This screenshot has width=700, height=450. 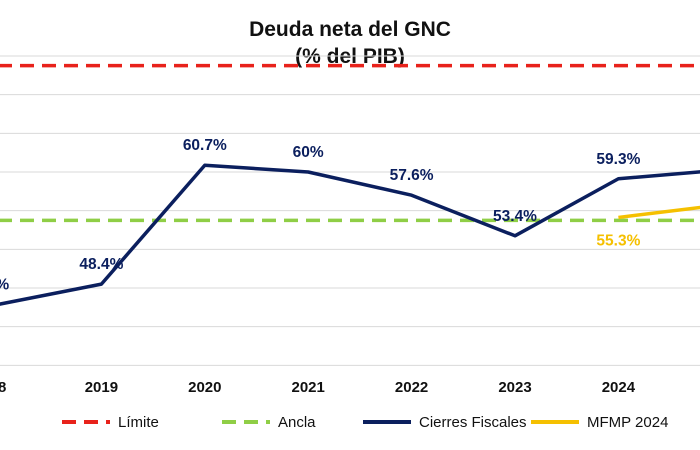 I want to click on chart-title: Deuda neta del GNC (% del PIB), so click(x=350, y=43).